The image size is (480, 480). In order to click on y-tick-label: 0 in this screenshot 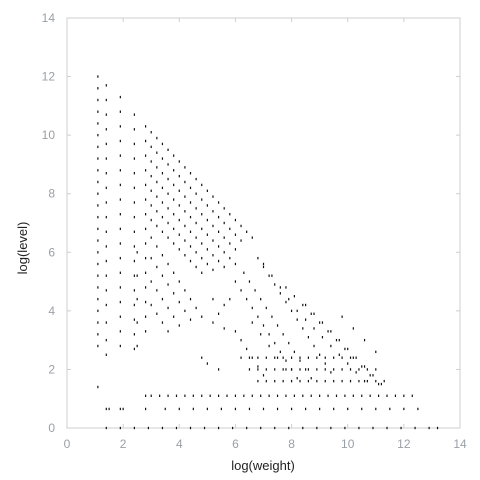, I will do `click(51, 428)`.